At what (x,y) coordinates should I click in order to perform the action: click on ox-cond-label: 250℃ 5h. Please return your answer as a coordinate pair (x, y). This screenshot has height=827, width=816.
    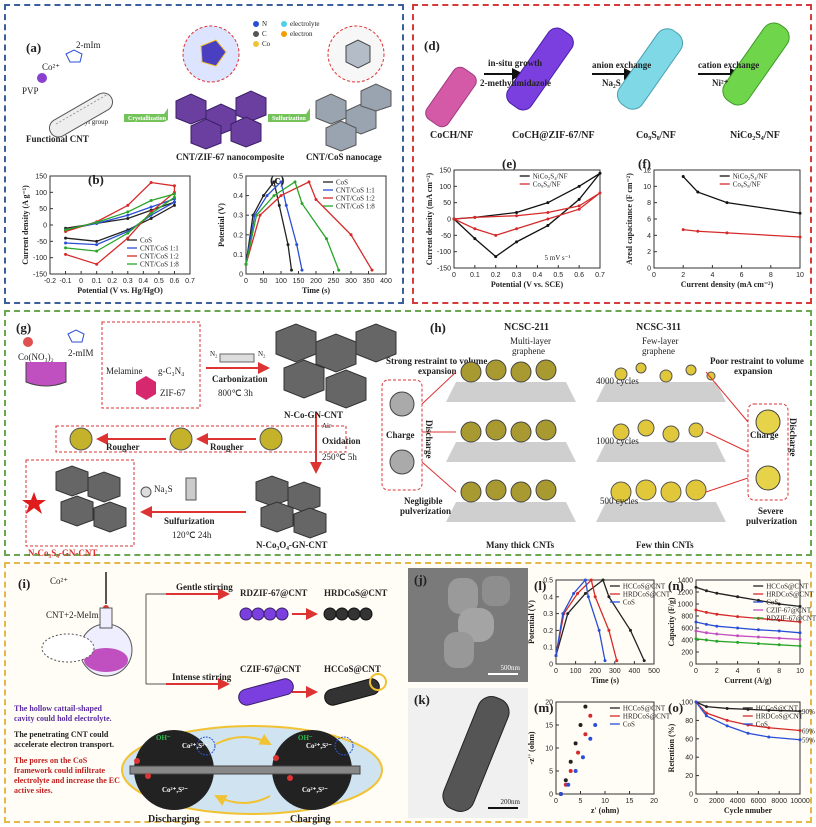
    Looking at the image, I should click on (339, 457).